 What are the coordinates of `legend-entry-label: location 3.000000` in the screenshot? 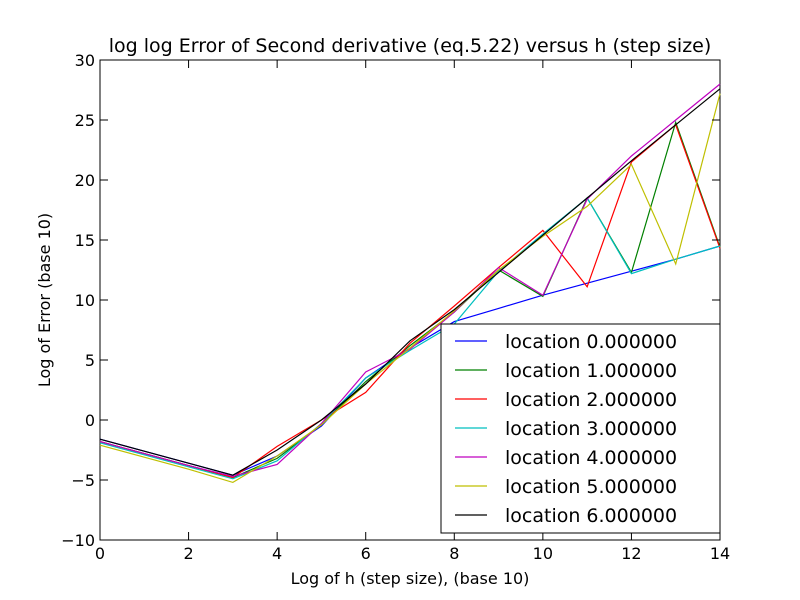 It's located at (591, 429).